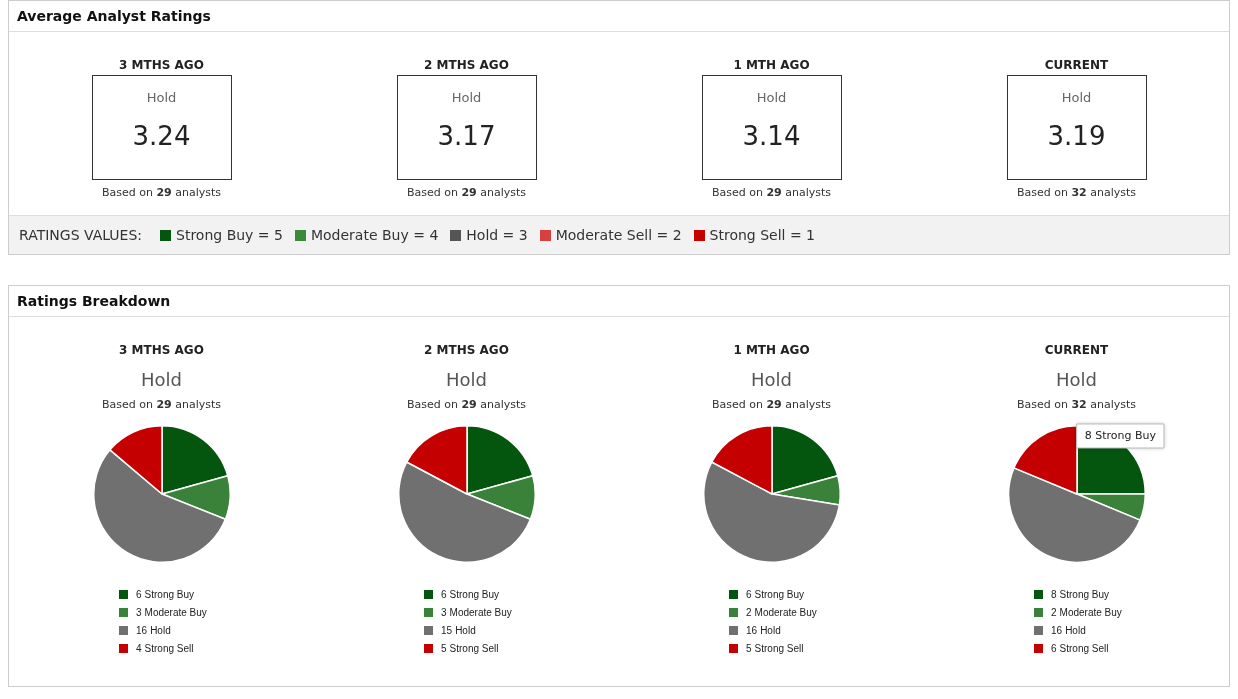  I want to click on data-label: 3.14, so click(771, 136).